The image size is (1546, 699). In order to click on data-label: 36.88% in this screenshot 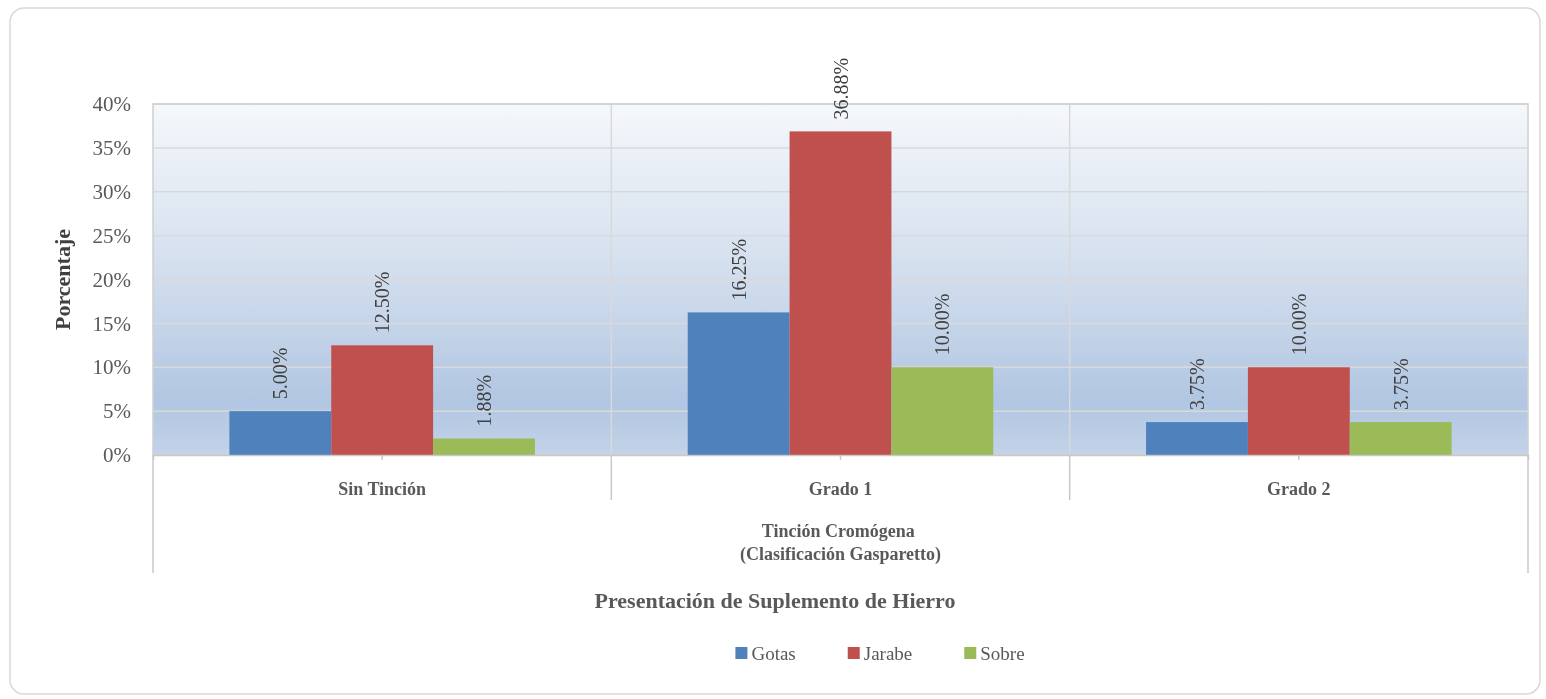, I will do `click(840, 88)`.